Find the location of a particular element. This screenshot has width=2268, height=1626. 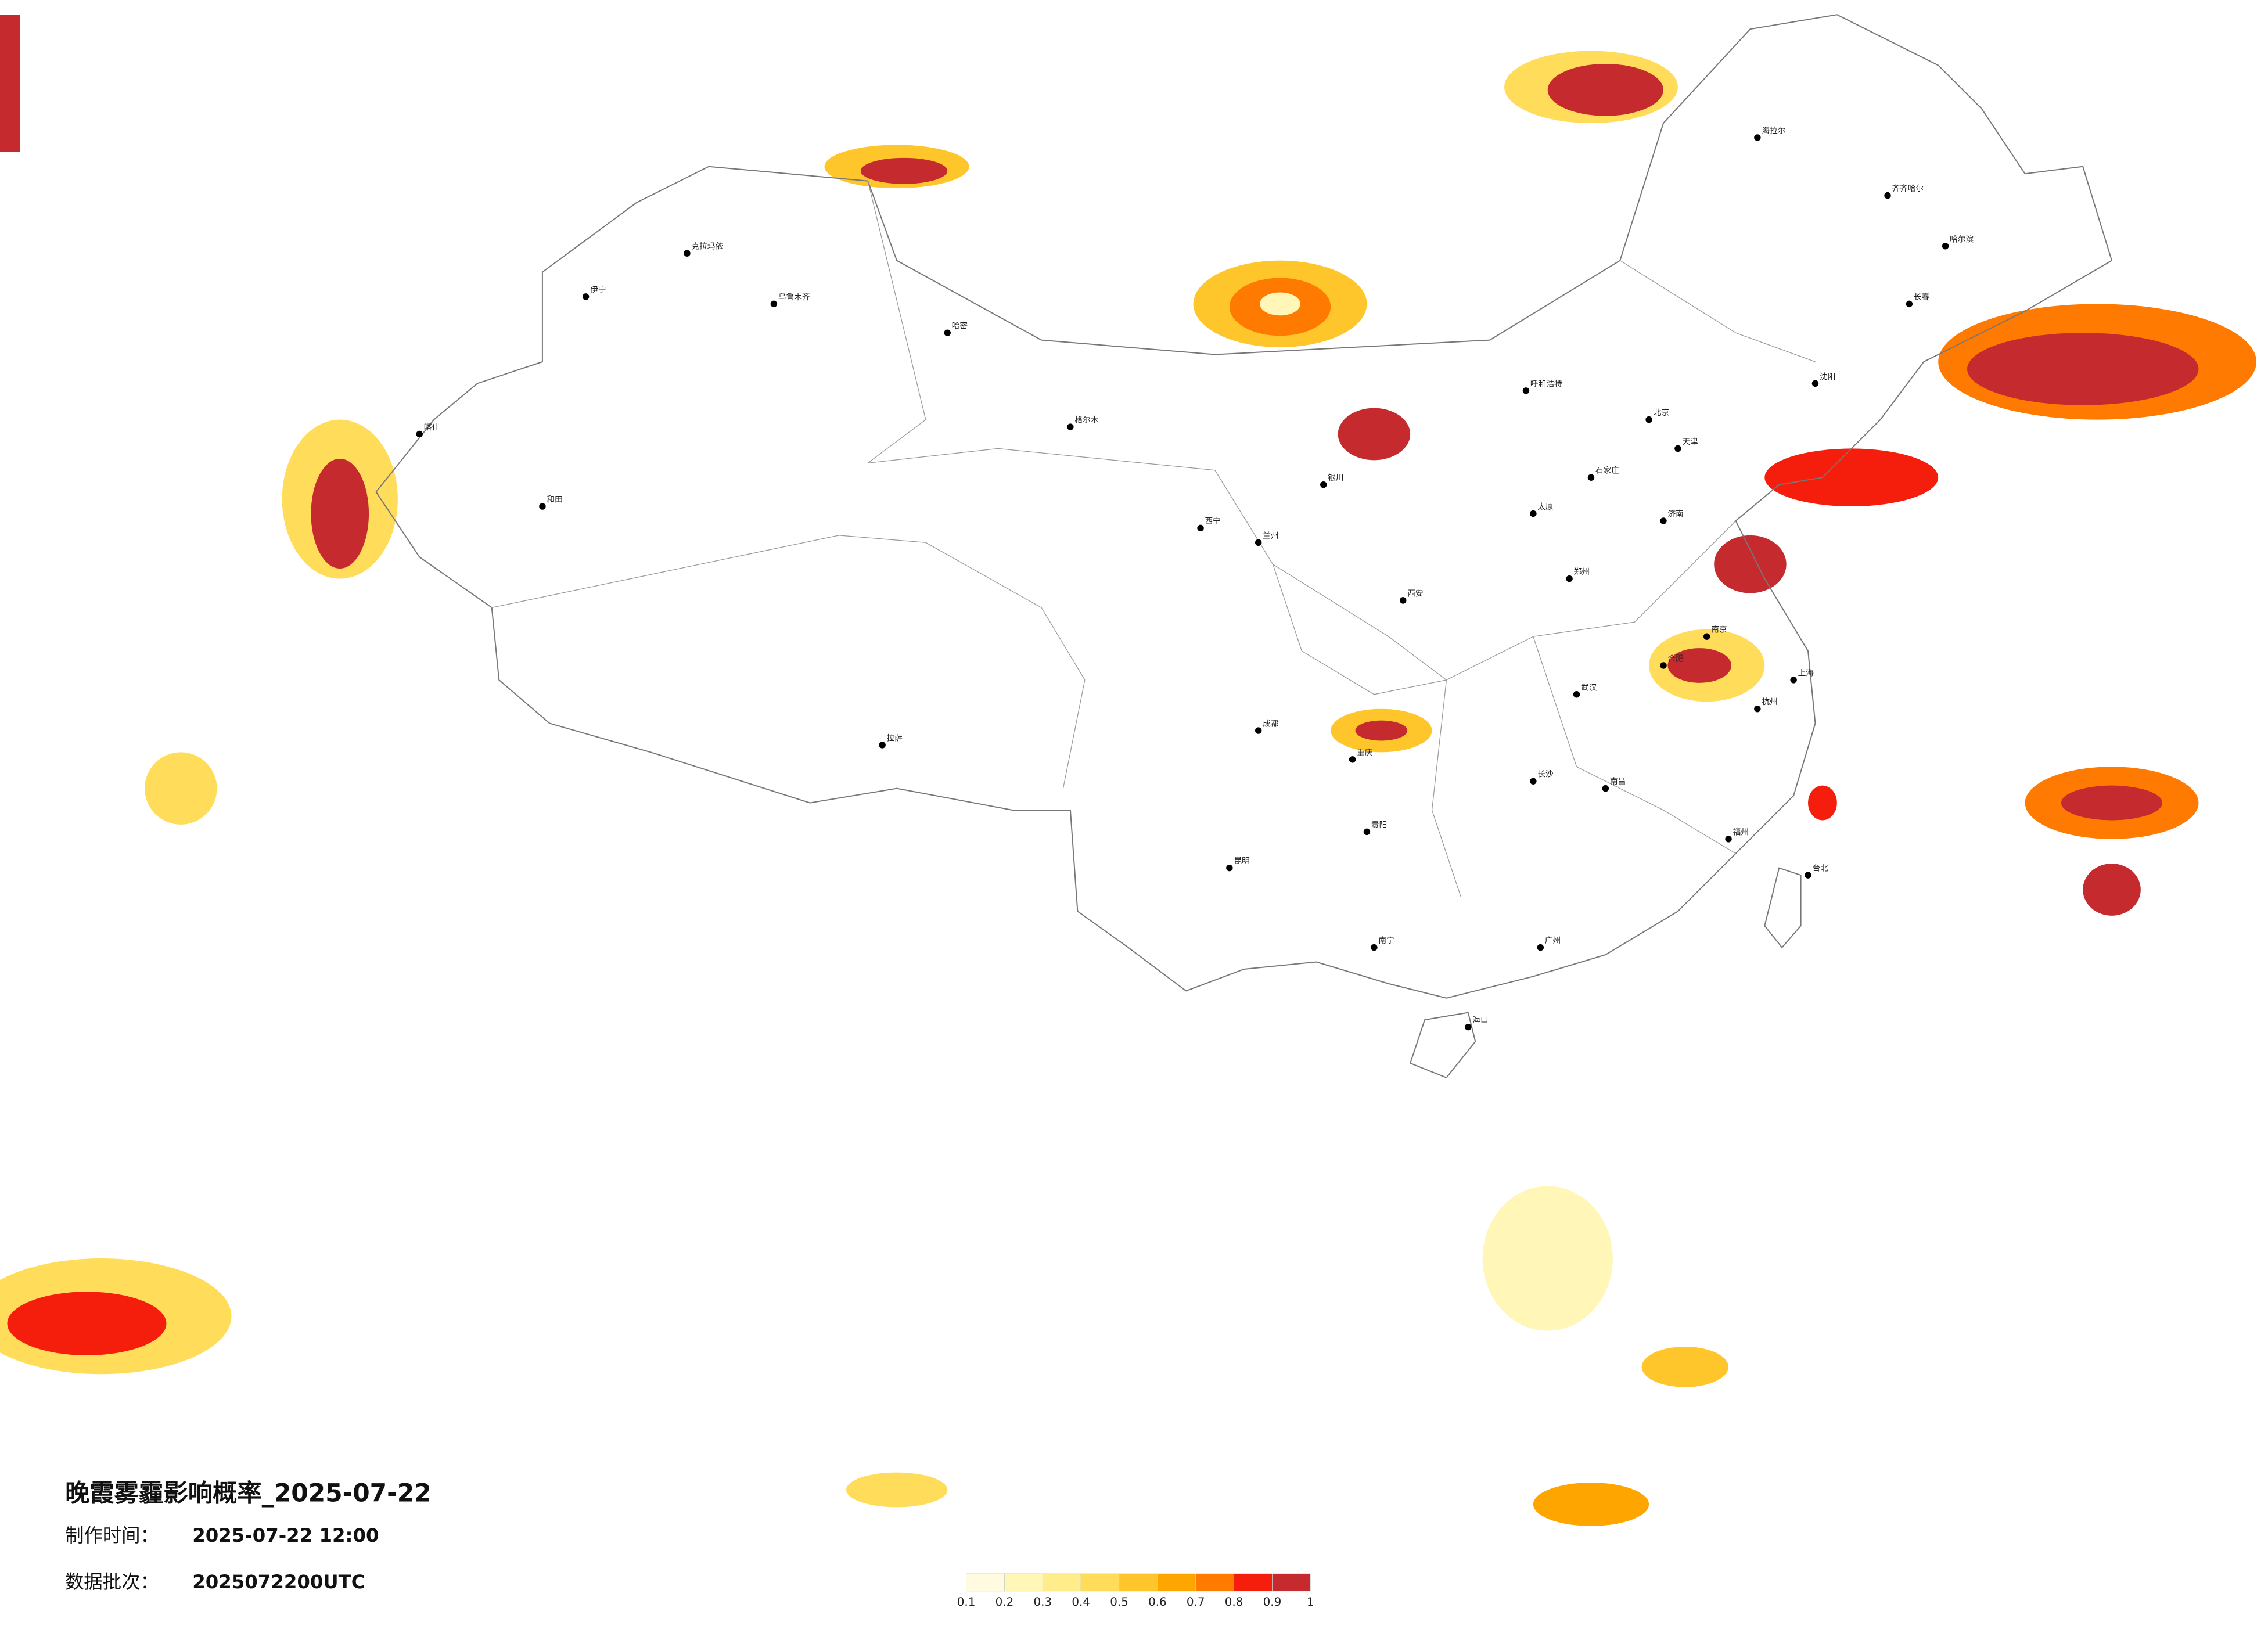

colorbar-tick-label: 0.6 is located at coordinates (1157, 1602).